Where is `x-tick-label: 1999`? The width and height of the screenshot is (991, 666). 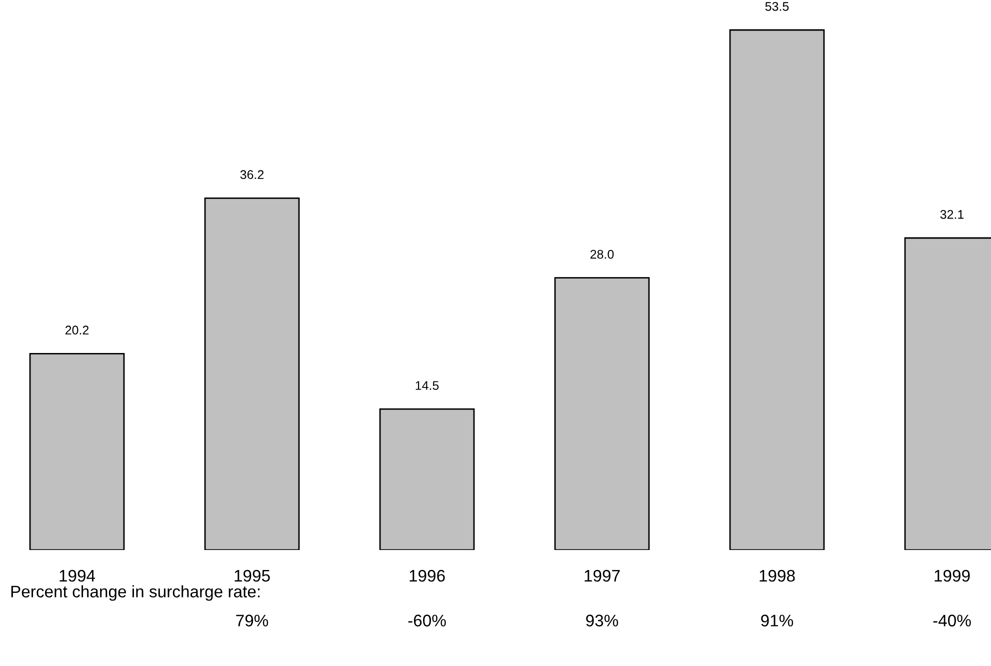
x-tick-label: 1999 is located at coordinates (952, 576).